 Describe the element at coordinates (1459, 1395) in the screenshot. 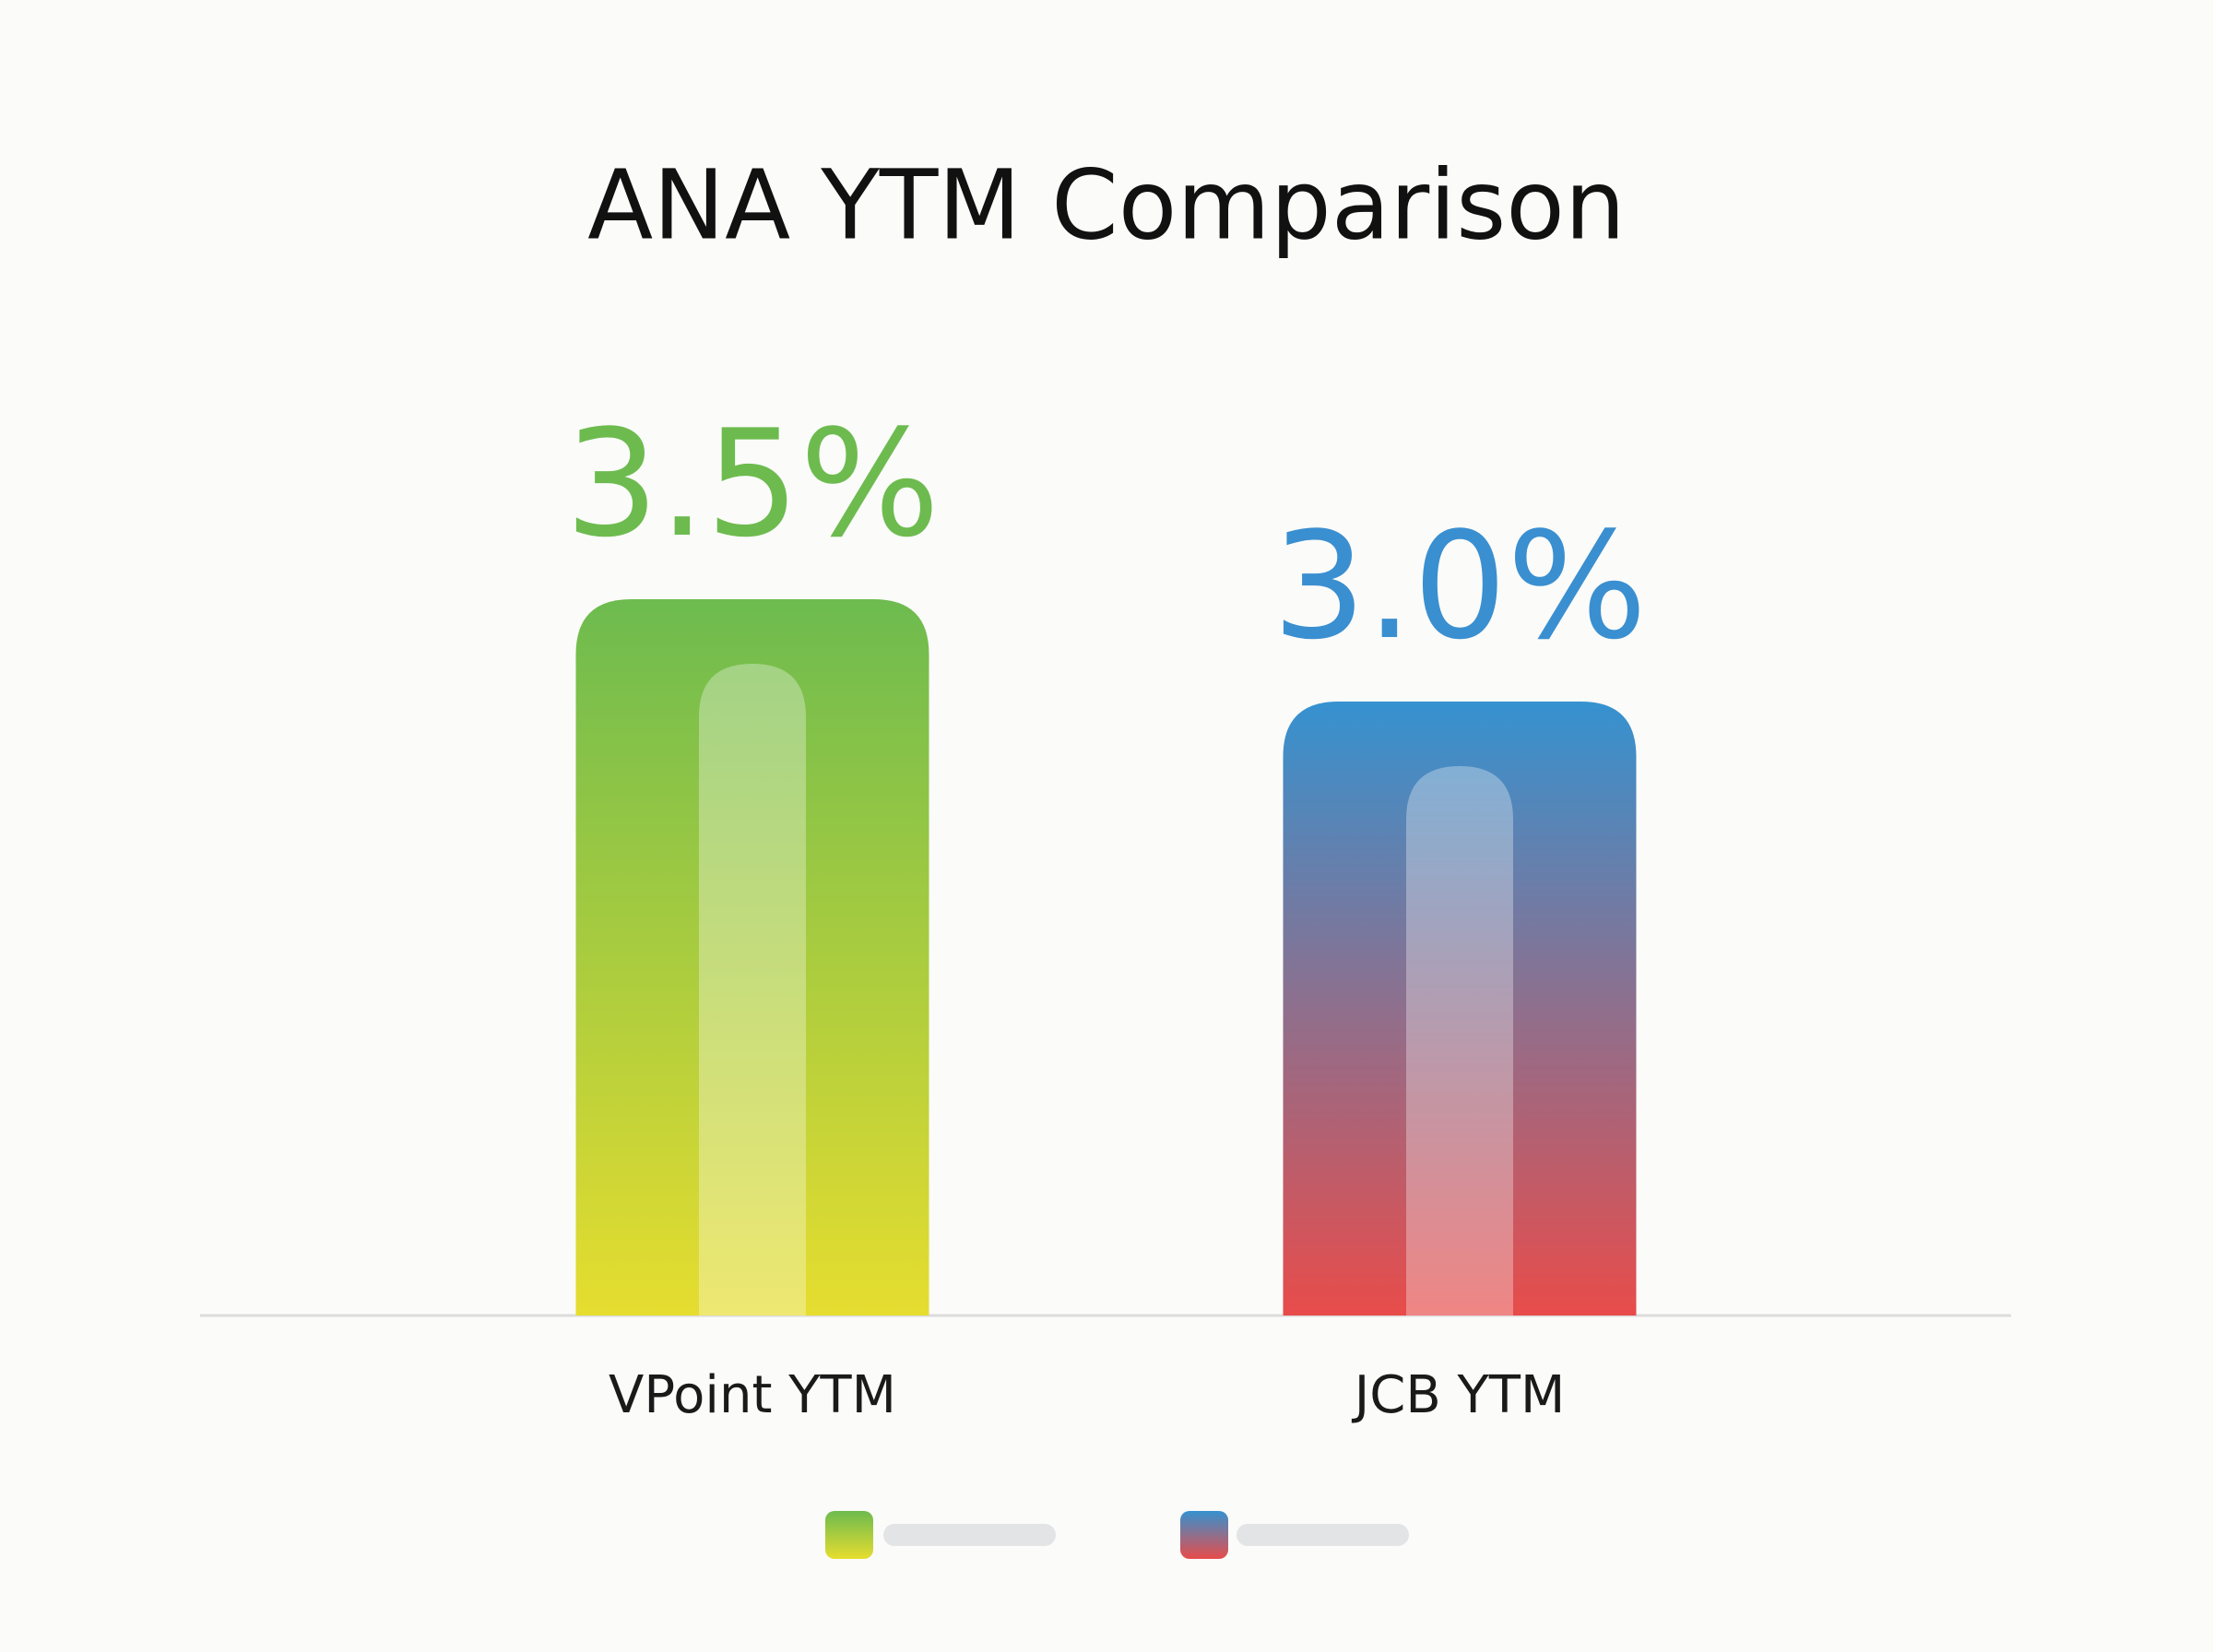

I see `x-tick-label: JCB YTM` at that location.